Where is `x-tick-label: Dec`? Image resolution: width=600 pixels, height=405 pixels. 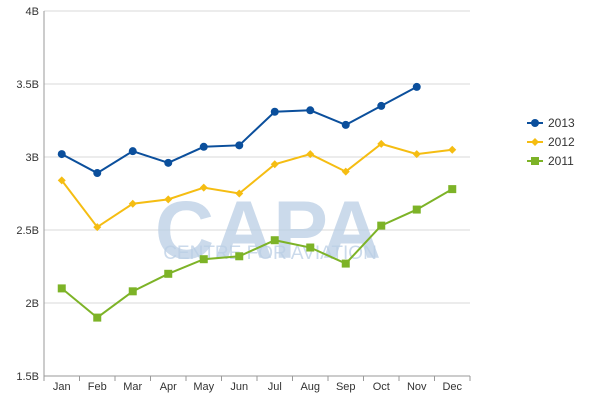 x-tick-label: Dec is located at coordinates (452, 387).